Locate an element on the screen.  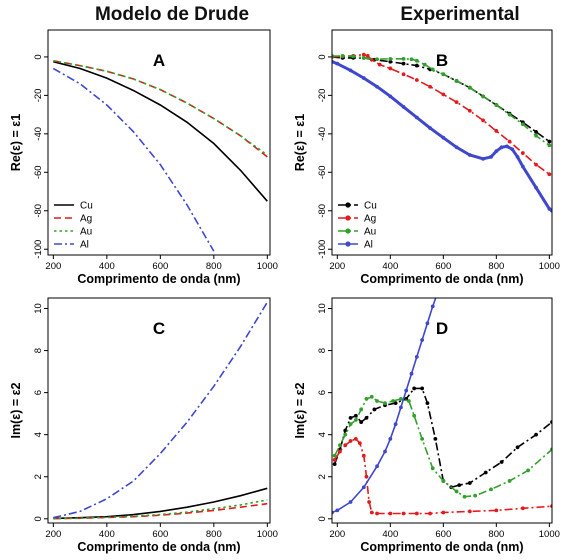
series-markers-au is located at coordinates (442, 446).